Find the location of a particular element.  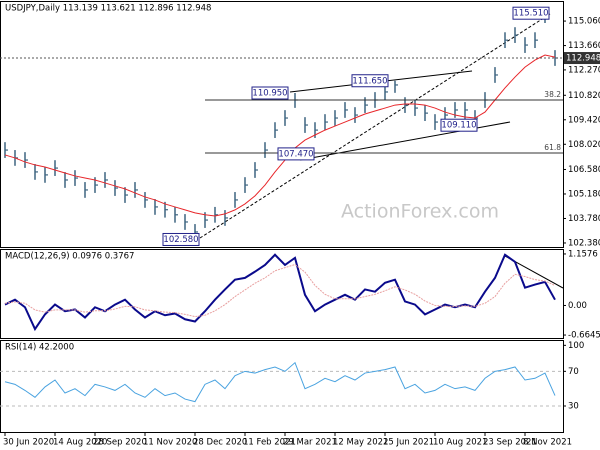

y-tick-label: 110.820 is located at coordinates (584, 96).